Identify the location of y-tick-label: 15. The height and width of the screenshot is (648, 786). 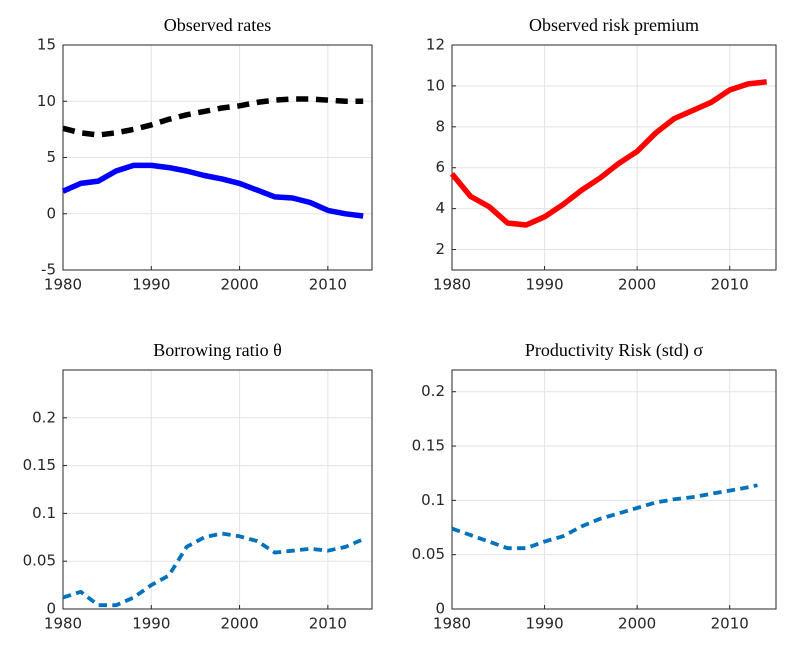
(46, 45).